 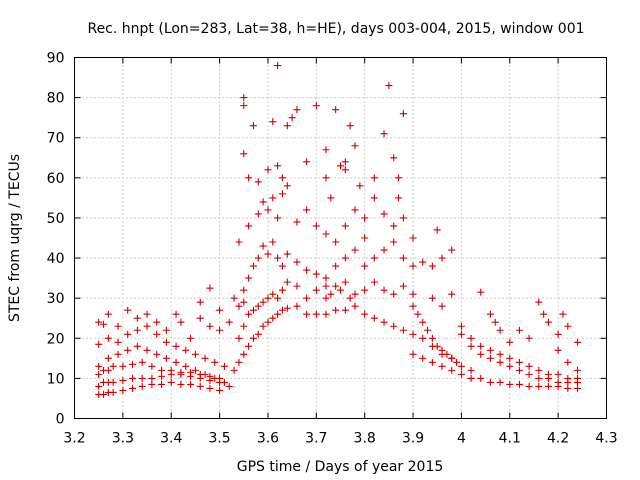 What do you see at coordinates (171, 439) in the screenshot?
I see `x-tick-label: 3.4` at bounding box center [171, 439].